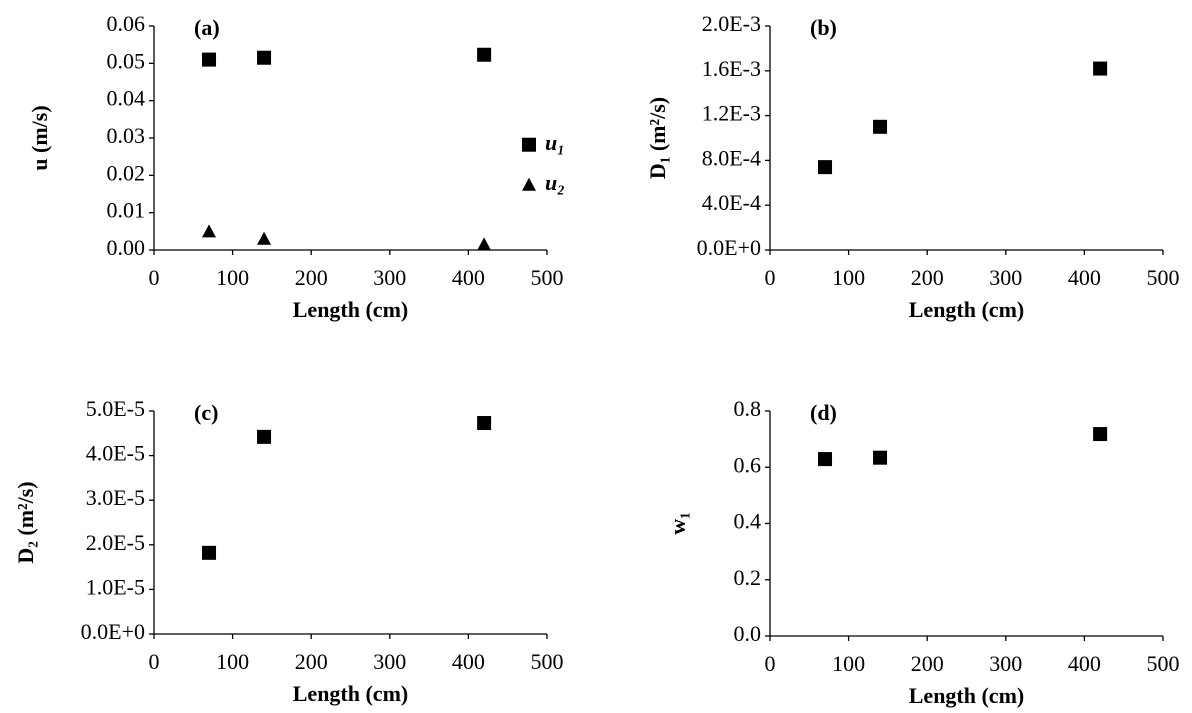 The image size is (1192, 713). Describe the element at coordinates (555, 182) in the screenshot. I see `legend-label: u₂` at that location.